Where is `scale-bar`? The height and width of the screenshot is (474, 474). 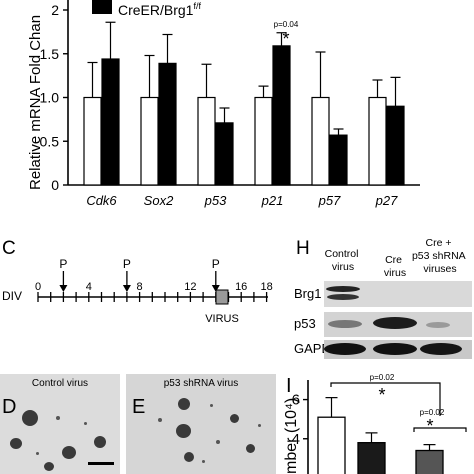
scale-bar is located at coordinates (101, 463).